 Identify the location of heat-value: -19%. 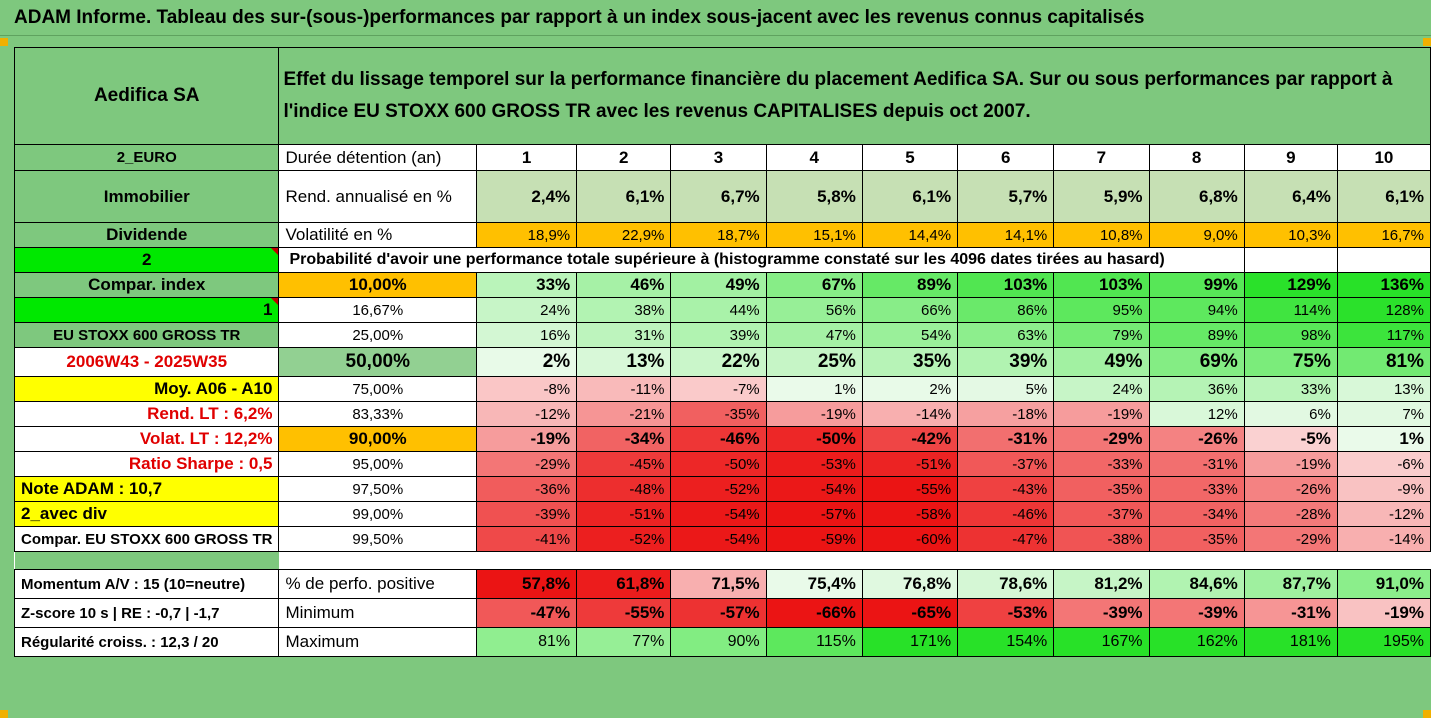
(1290, 464).